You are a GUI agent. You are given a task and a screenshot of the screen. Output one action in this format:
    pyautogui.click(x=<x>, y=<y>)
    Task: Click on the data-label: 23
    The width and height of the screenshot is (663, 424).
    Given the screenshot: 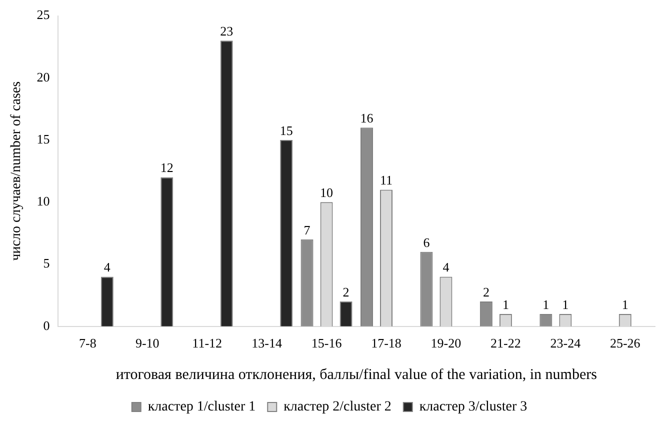 What is the action you would take?
    pyautogui.click(x=227, y=31)
    